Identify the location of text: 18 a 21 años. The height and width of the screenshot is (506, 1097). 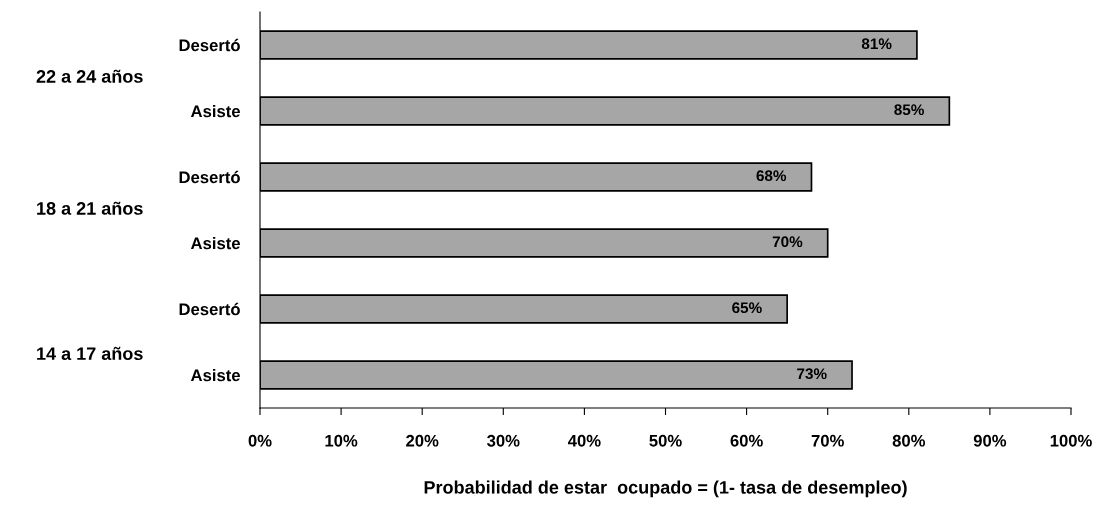
(90, 208).